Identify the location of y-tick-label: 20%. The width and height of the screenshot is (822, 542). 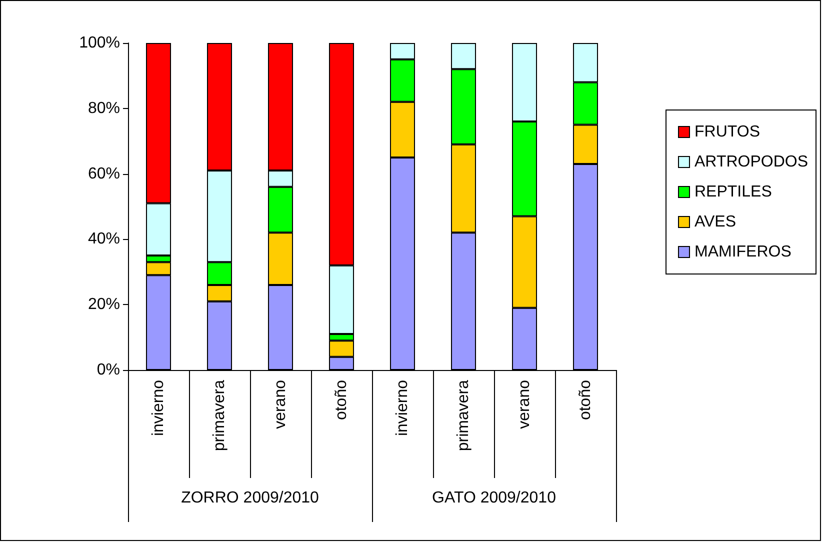
(104, 305).